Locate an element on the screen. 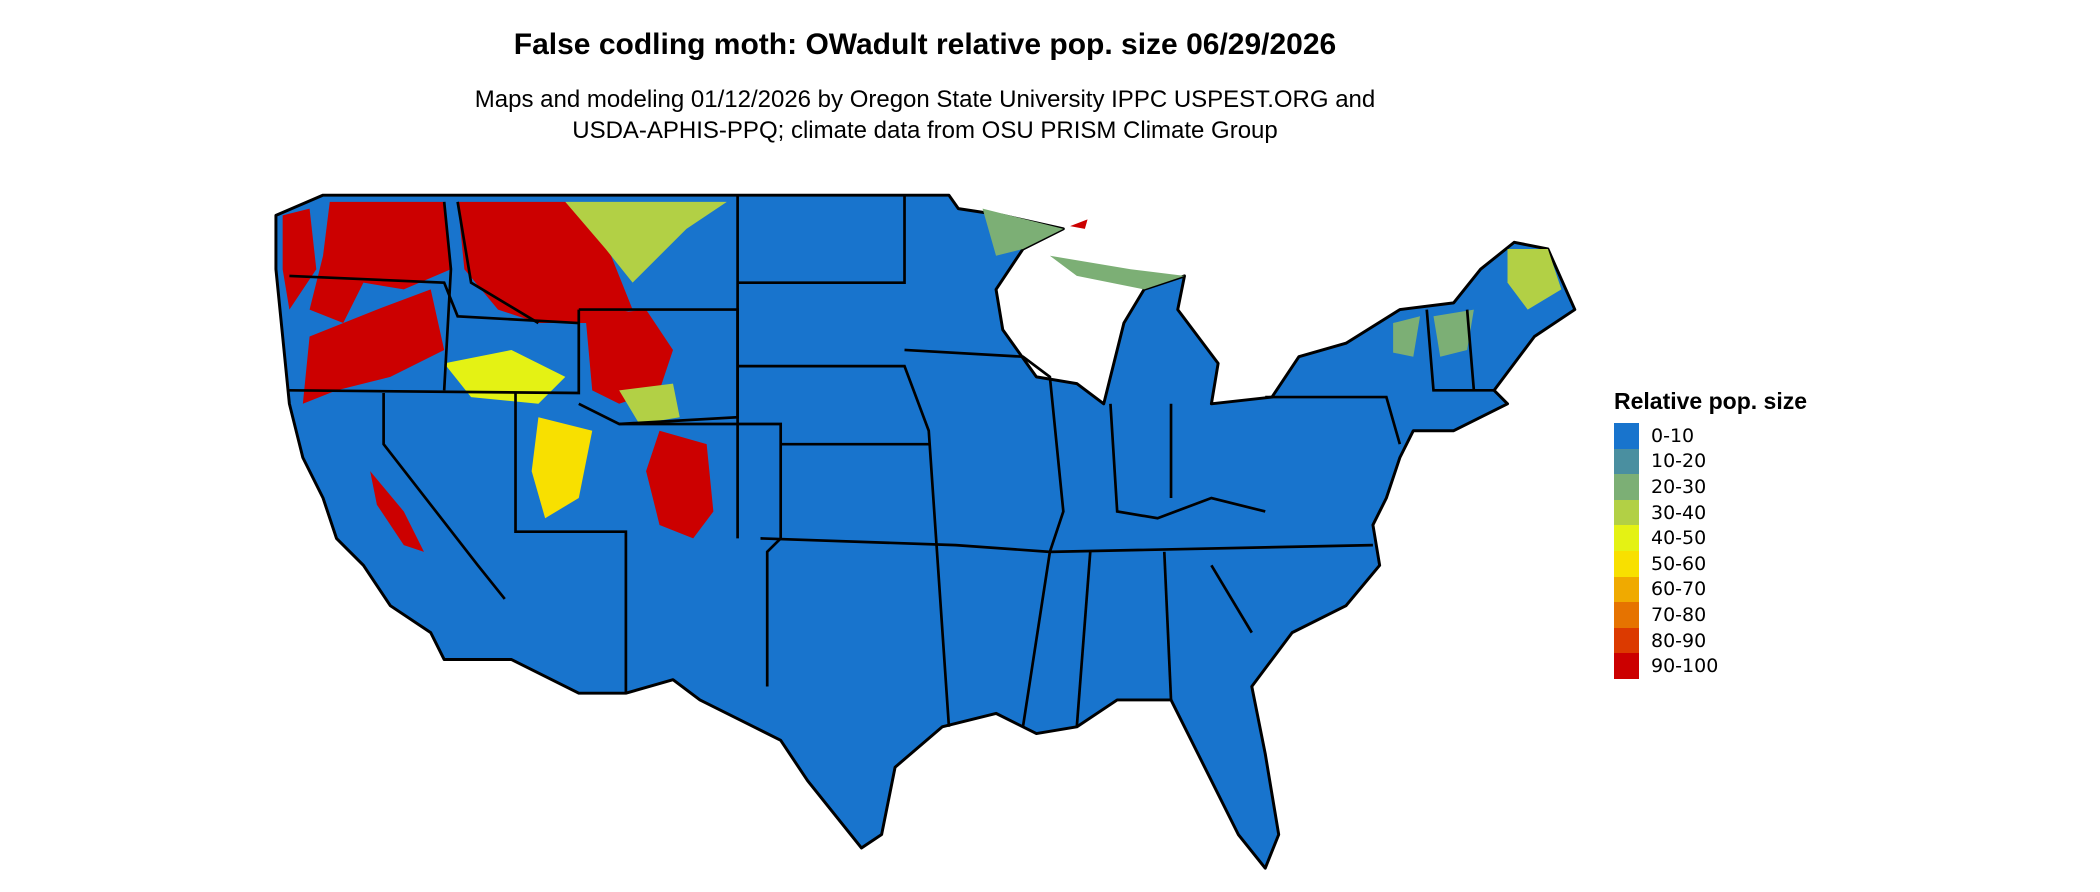  legend-label: 60-70 is located at coordinates (1679, 589).